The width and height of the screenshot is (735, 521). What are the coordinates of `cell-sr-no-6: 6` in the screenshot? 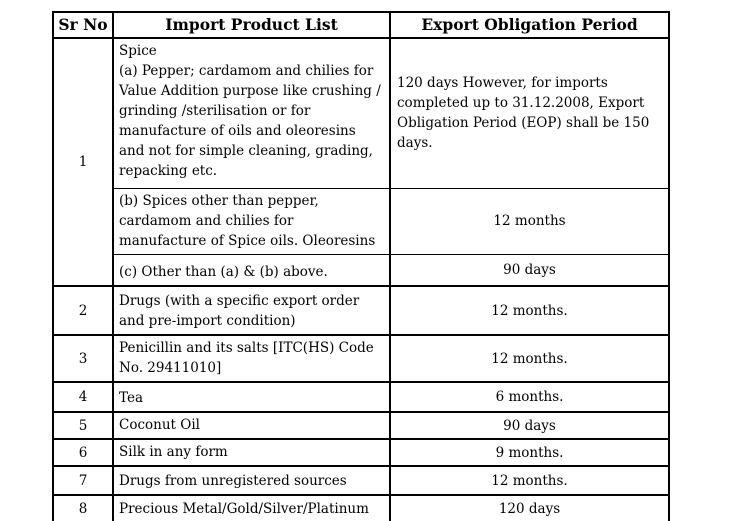 It's located at (83, 452).